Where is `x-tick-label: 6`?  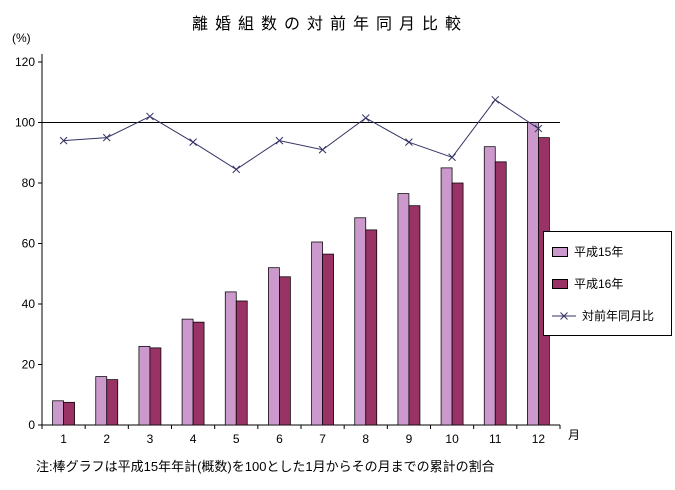
x-tick-label: 6 is located at coordinates (279, 439).